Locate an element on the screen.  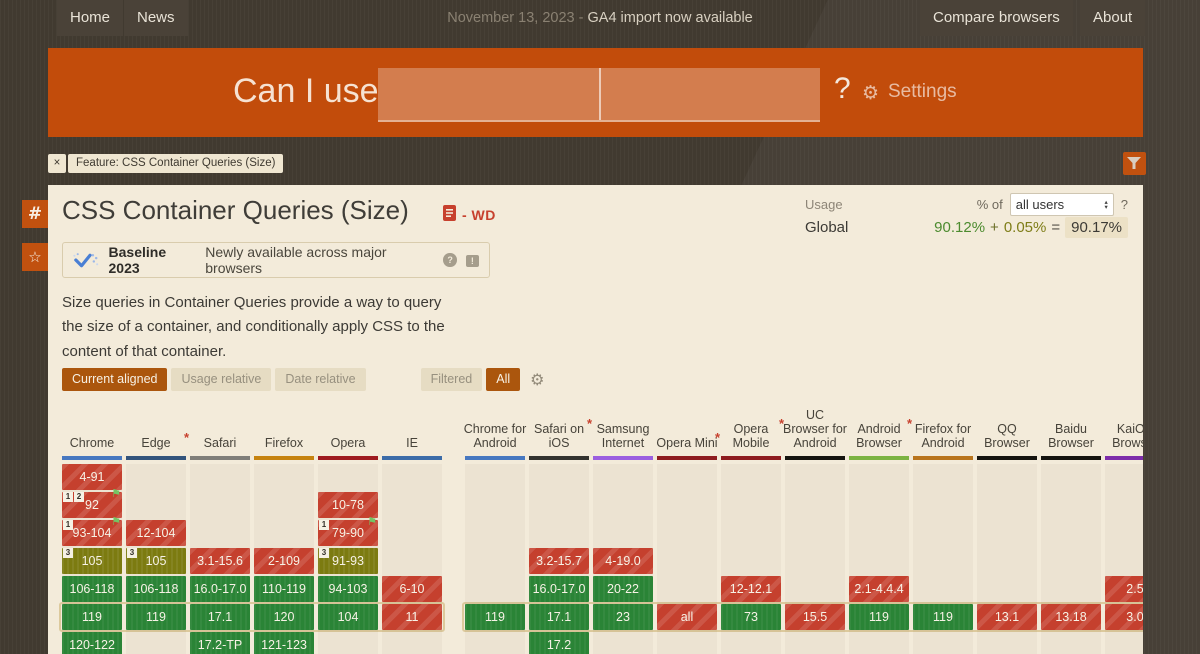
support-cell-safari: 17.1 is located at coordinates (220, 617).